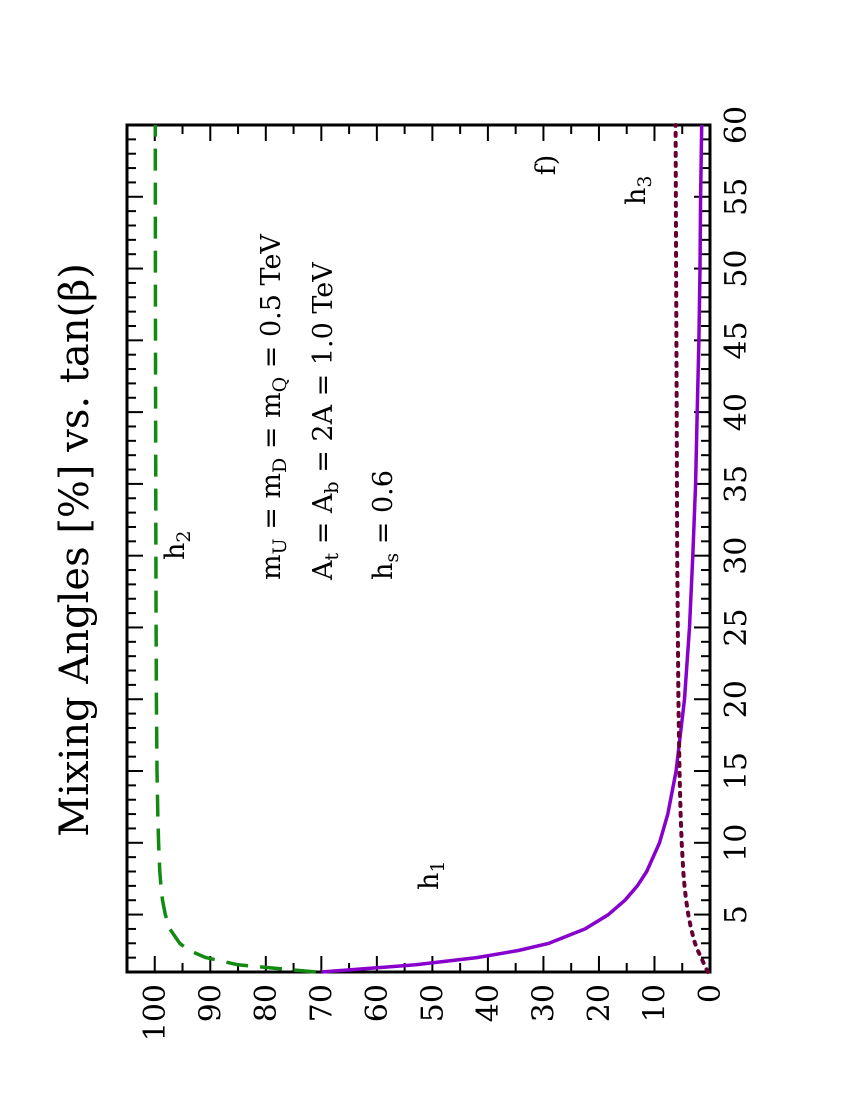 The height and width of the screenshot is (1100, 850). I want to click on y-tick-label: 50, so click(432, 1003).